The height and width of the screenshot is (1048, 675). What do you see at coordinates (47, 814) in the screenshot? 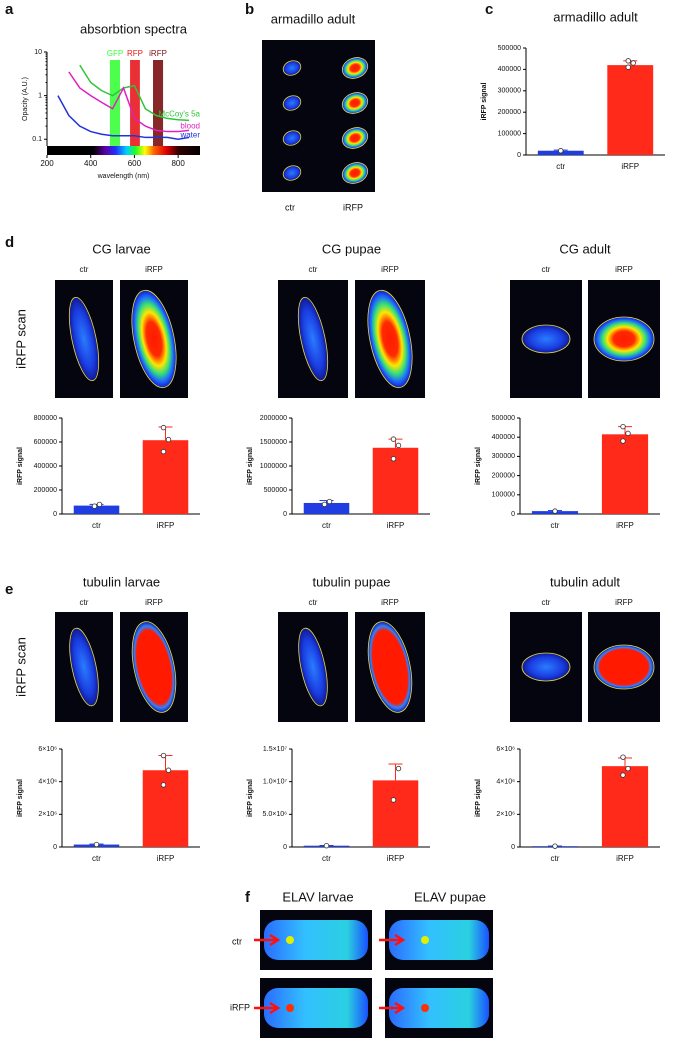
I see `y-tick-label: 2×10⁶` at bounding box center [47, 814].